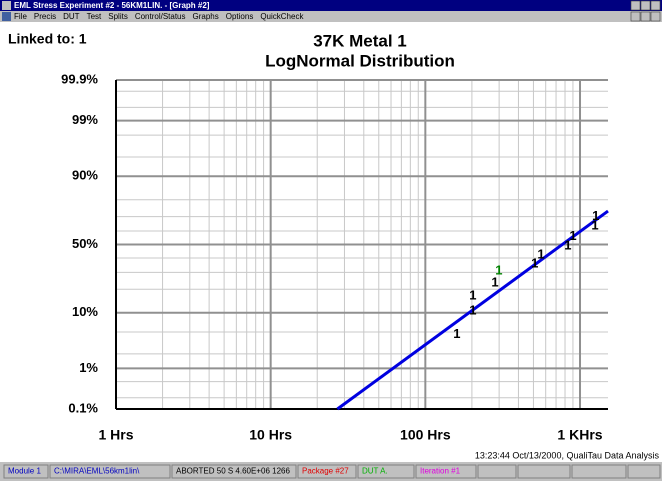 Image resolution: width=662 pixels, height=481 pixels. I want to click on status-text: Iteration #1, so click(440, 471).